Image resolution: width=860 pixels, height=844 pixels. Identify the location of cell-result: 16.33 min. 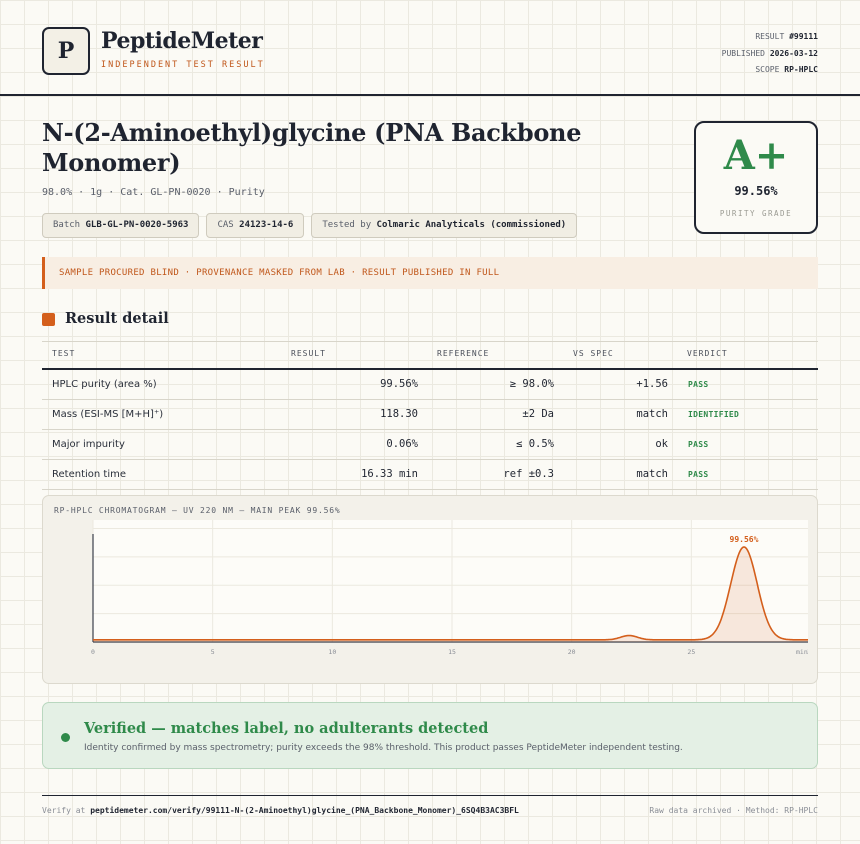
(389, 474).